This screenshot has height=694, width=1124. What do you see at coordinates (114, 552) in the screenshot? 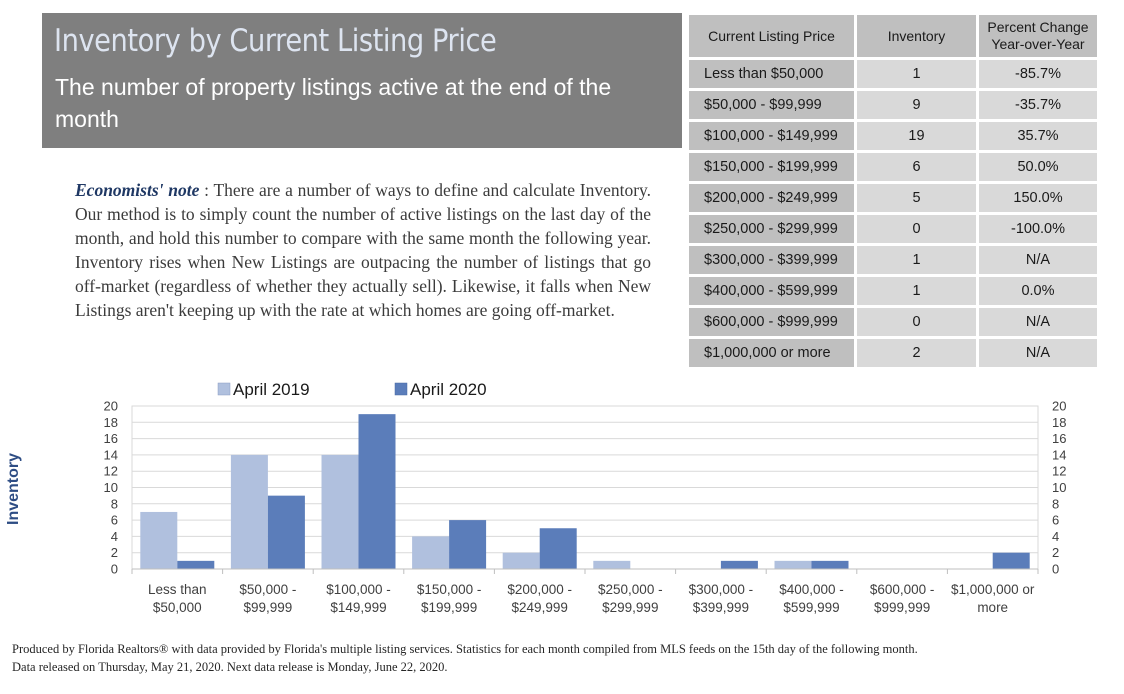
I see `y-tick-label-left: 2` at bounding box center [114, 552].